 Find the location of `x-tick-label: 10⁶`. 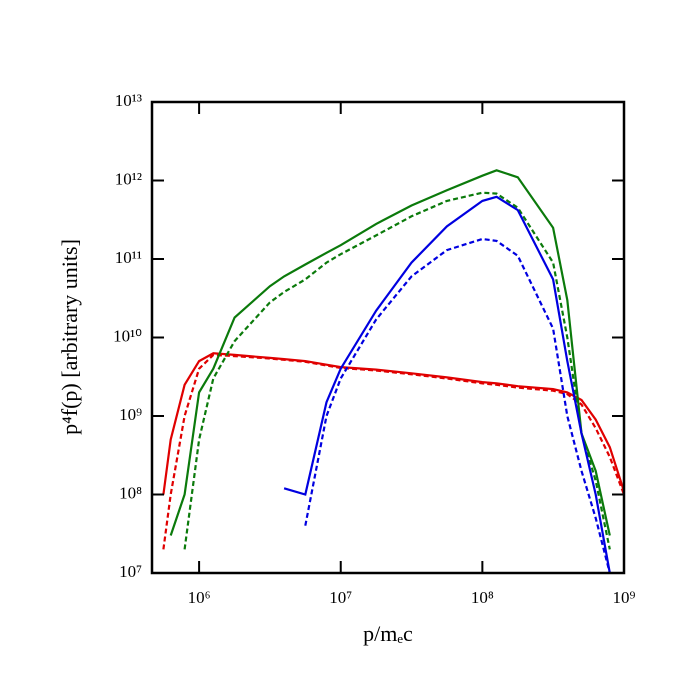

x-tick-label: 10⁶ is located at coordinates (199, 597).